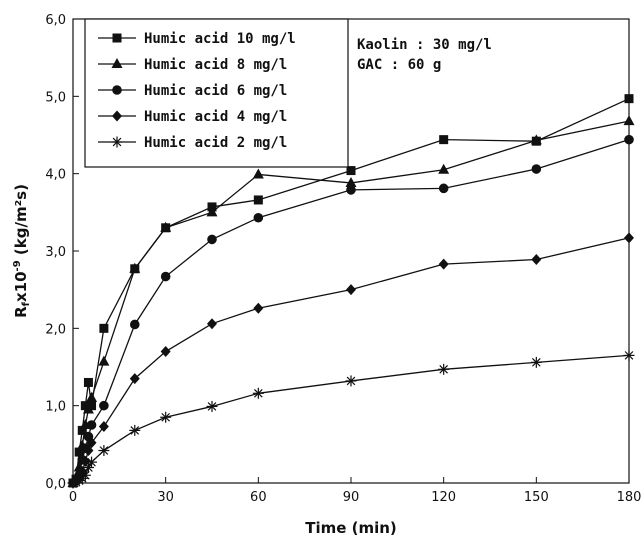 Image resolution: width=643 pixels, height=539 pixels. What do you see at coordinates (55, 407) in the screenshot?
I see `y-tick-label: 1,0` at bounding box center [55, 407].